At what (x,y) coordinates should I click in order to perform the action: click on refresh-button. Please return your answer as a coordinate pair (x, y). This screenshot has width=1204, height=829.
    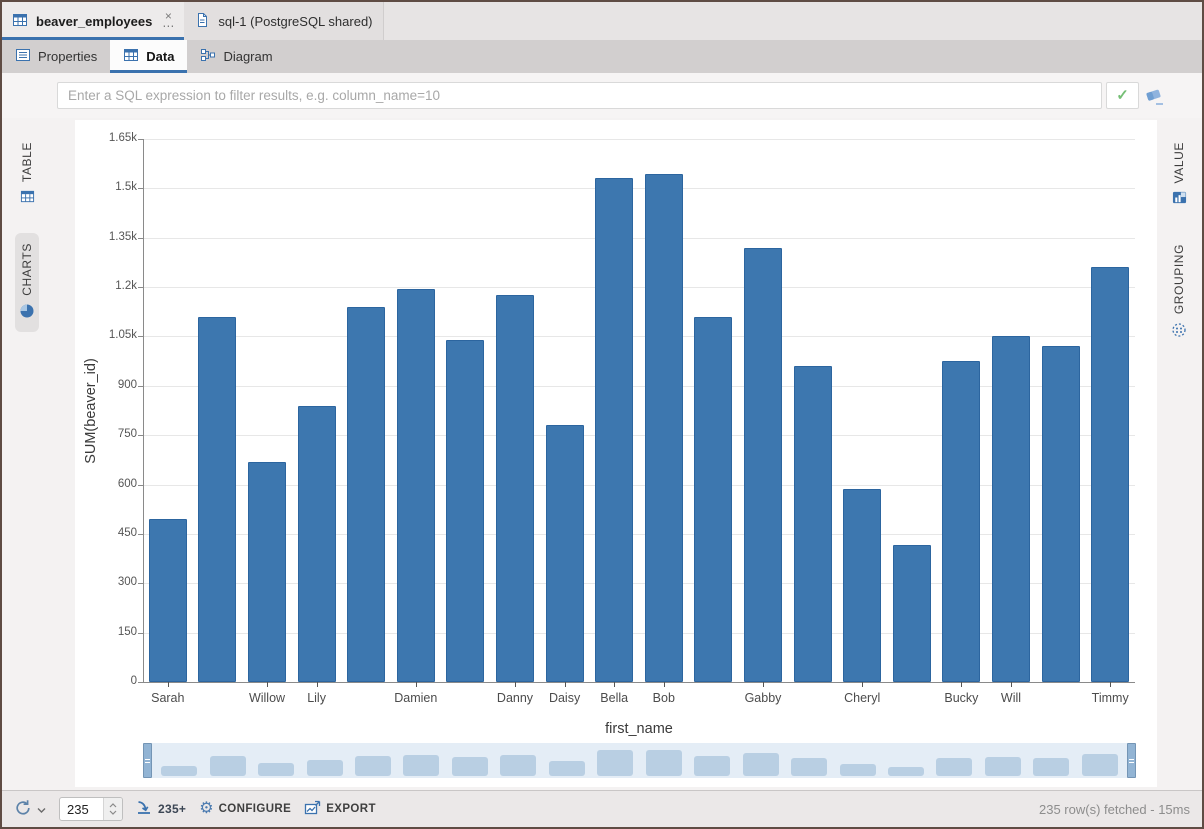
    Looking at the image, I should click on (30, 809).